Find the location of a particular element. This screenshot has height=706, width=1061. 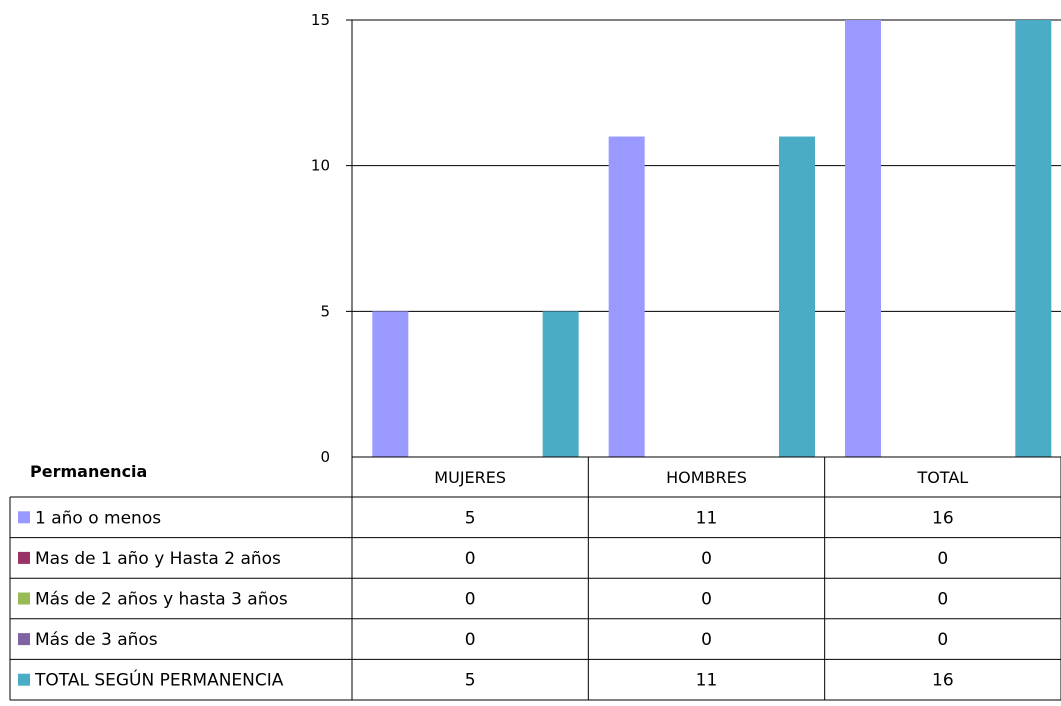

legend-label: 1 año o menos is located at coordinates (98, 518).